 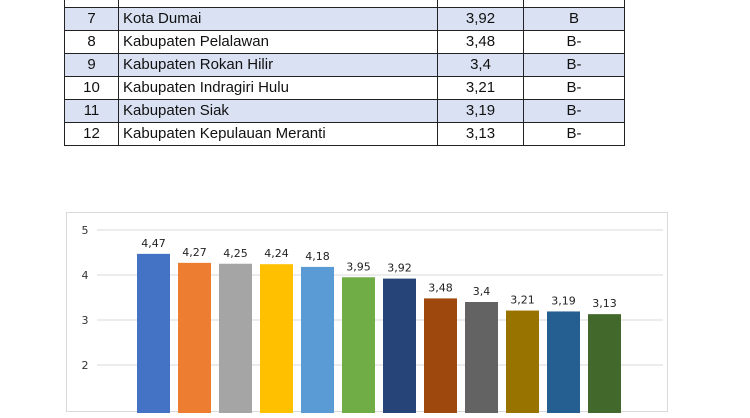 I want to click on score: 3,48, so click(x=480, y=42).